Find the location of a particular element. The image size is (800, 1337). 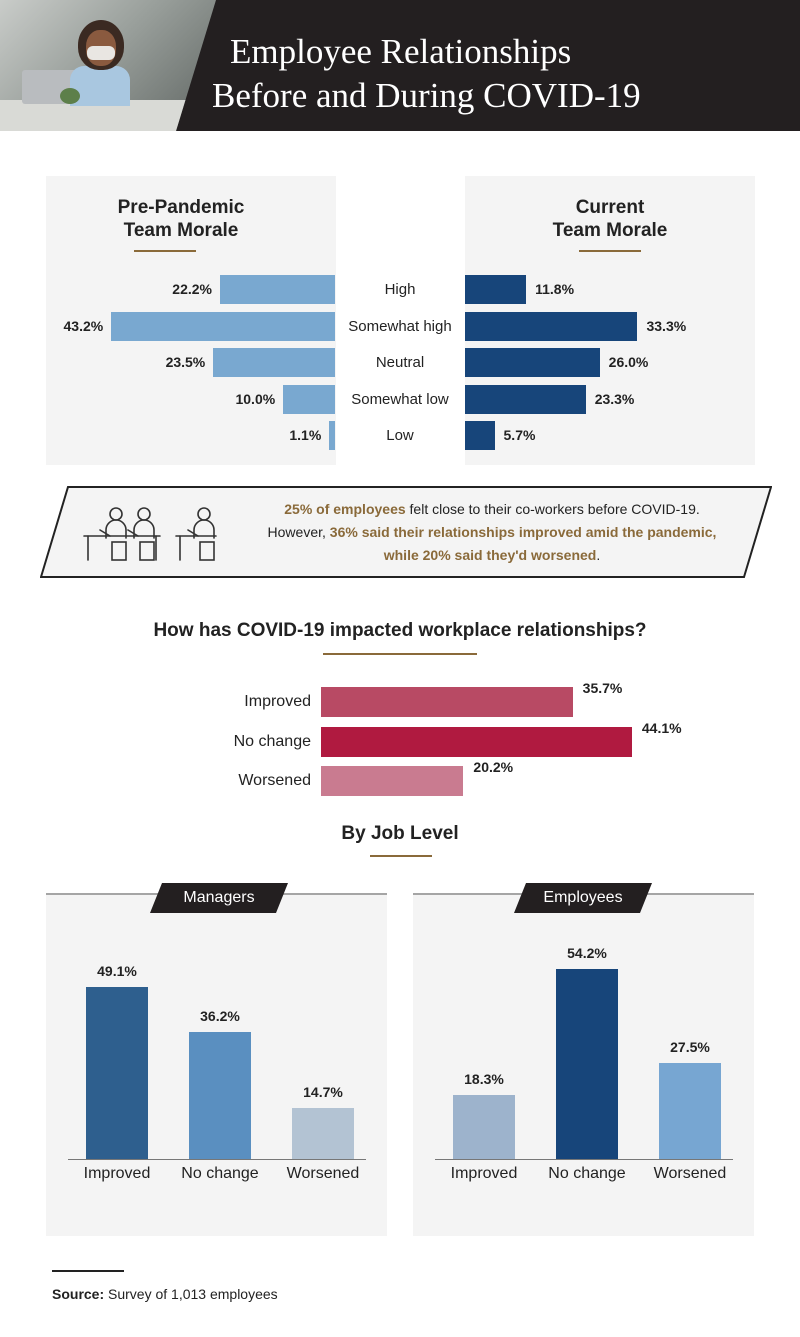

pre-bar-neutral is located at coordinates (274, 362).